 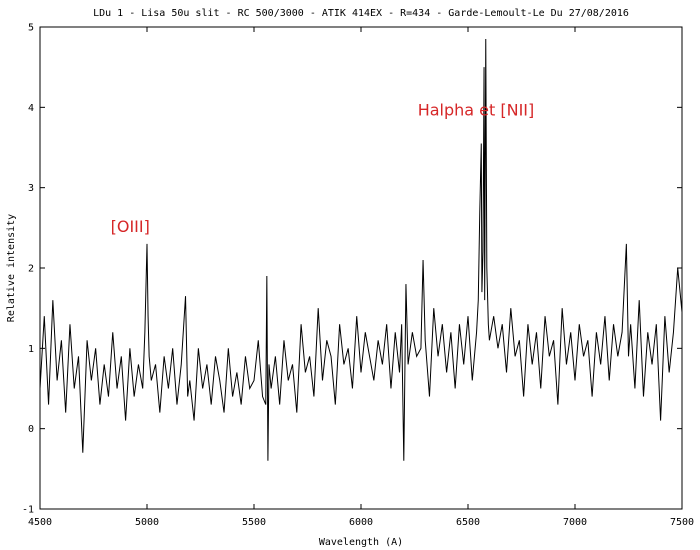 What do you see at coordinates (323, 167) in the screenshot?
I see `annotations: [OIII] Halpha et [NII]` at bounding box center [323, 167].